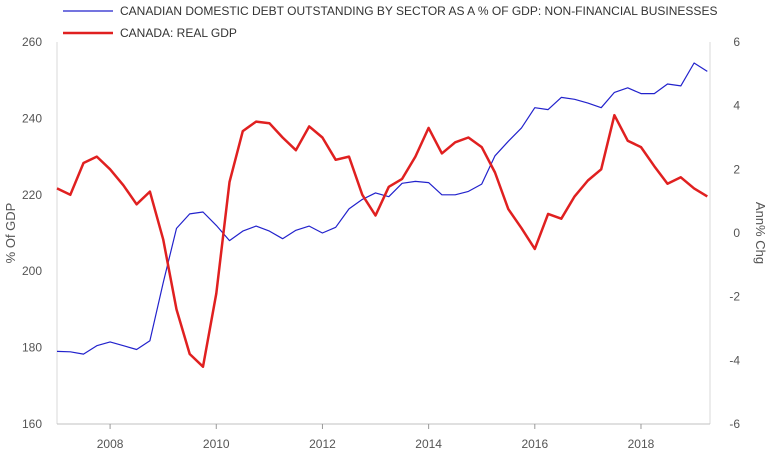 This screenshot has height=453, width=768. What do you see at coordinates (32, 271) in the screenshot?
I see `y-left-tick-label: 200` at bounding box center [32, 271].